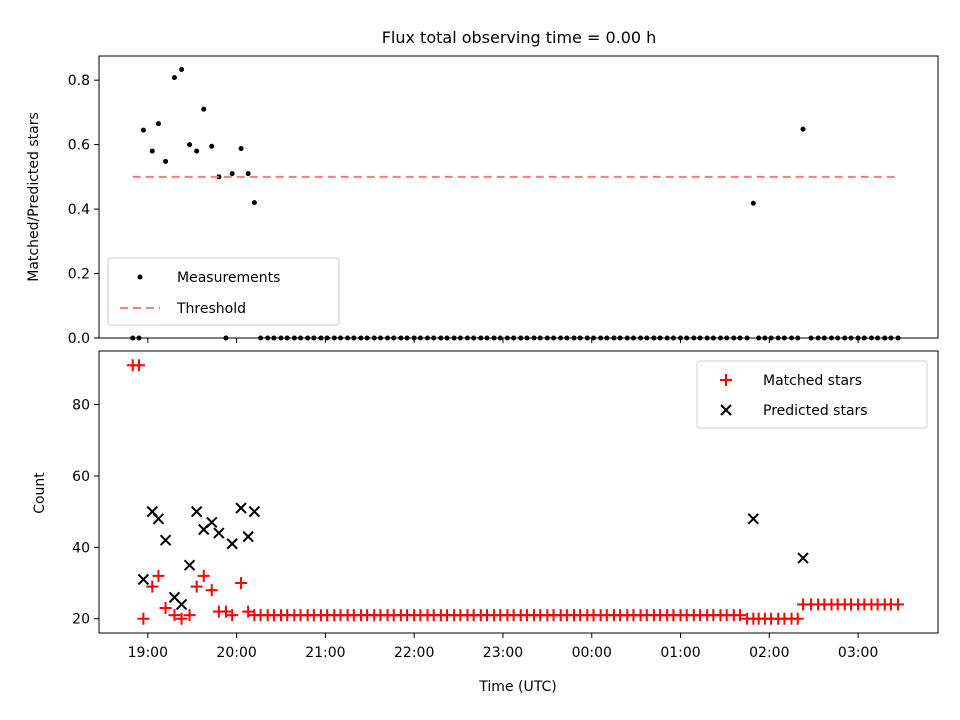  Describe the element at coordinates (519, 37) in the screenshot. I see `figure-title: Flux total observing time = 0.00 h` at that location.